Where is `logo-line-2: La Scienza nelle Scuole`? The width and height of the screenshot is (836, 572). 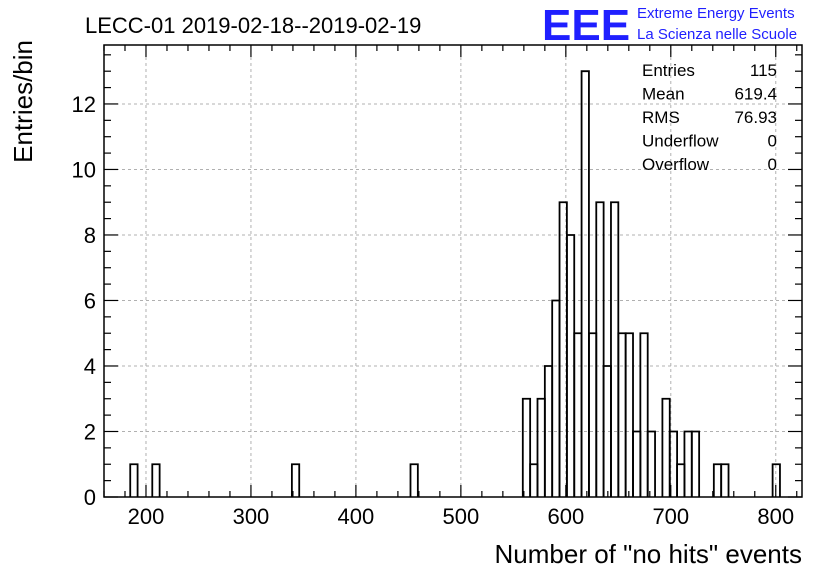 logo-line-2: La Scienza nelle Scuole is located at coordinates (717, 34).